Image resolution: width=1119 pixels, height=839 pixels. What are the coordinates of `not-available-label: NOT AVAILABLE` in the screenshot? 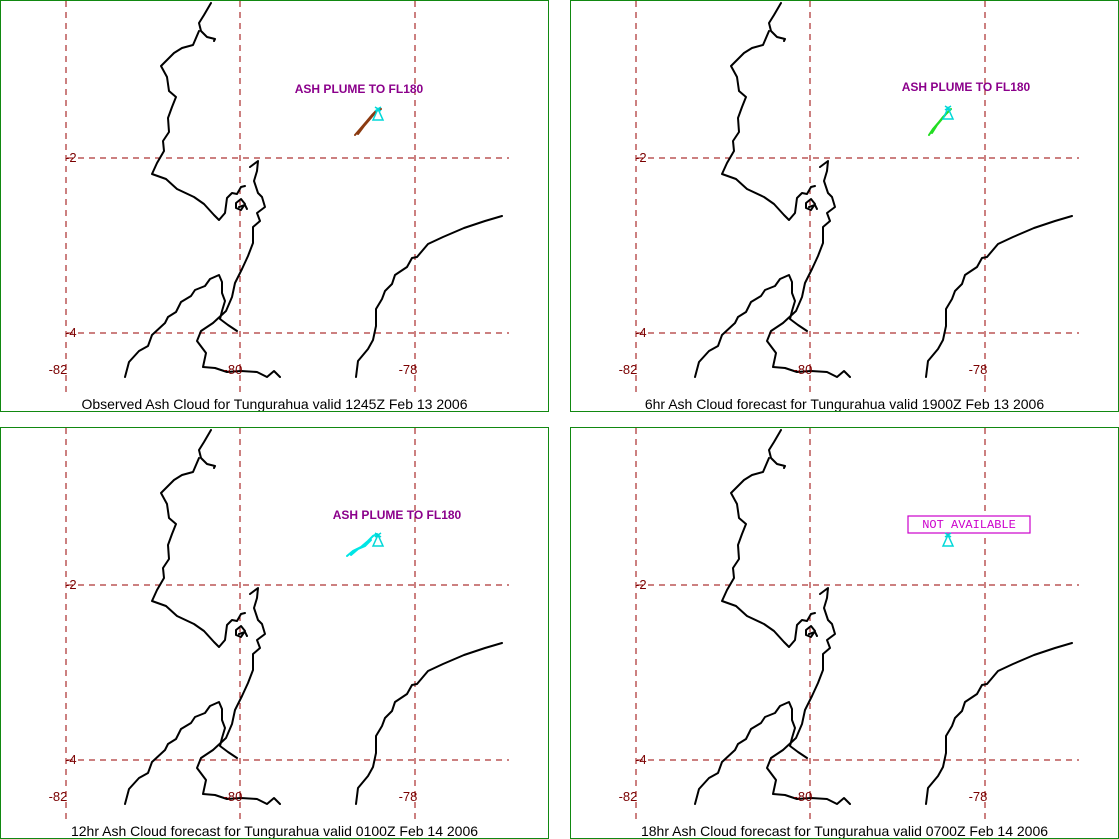 It's located at (969, 525).